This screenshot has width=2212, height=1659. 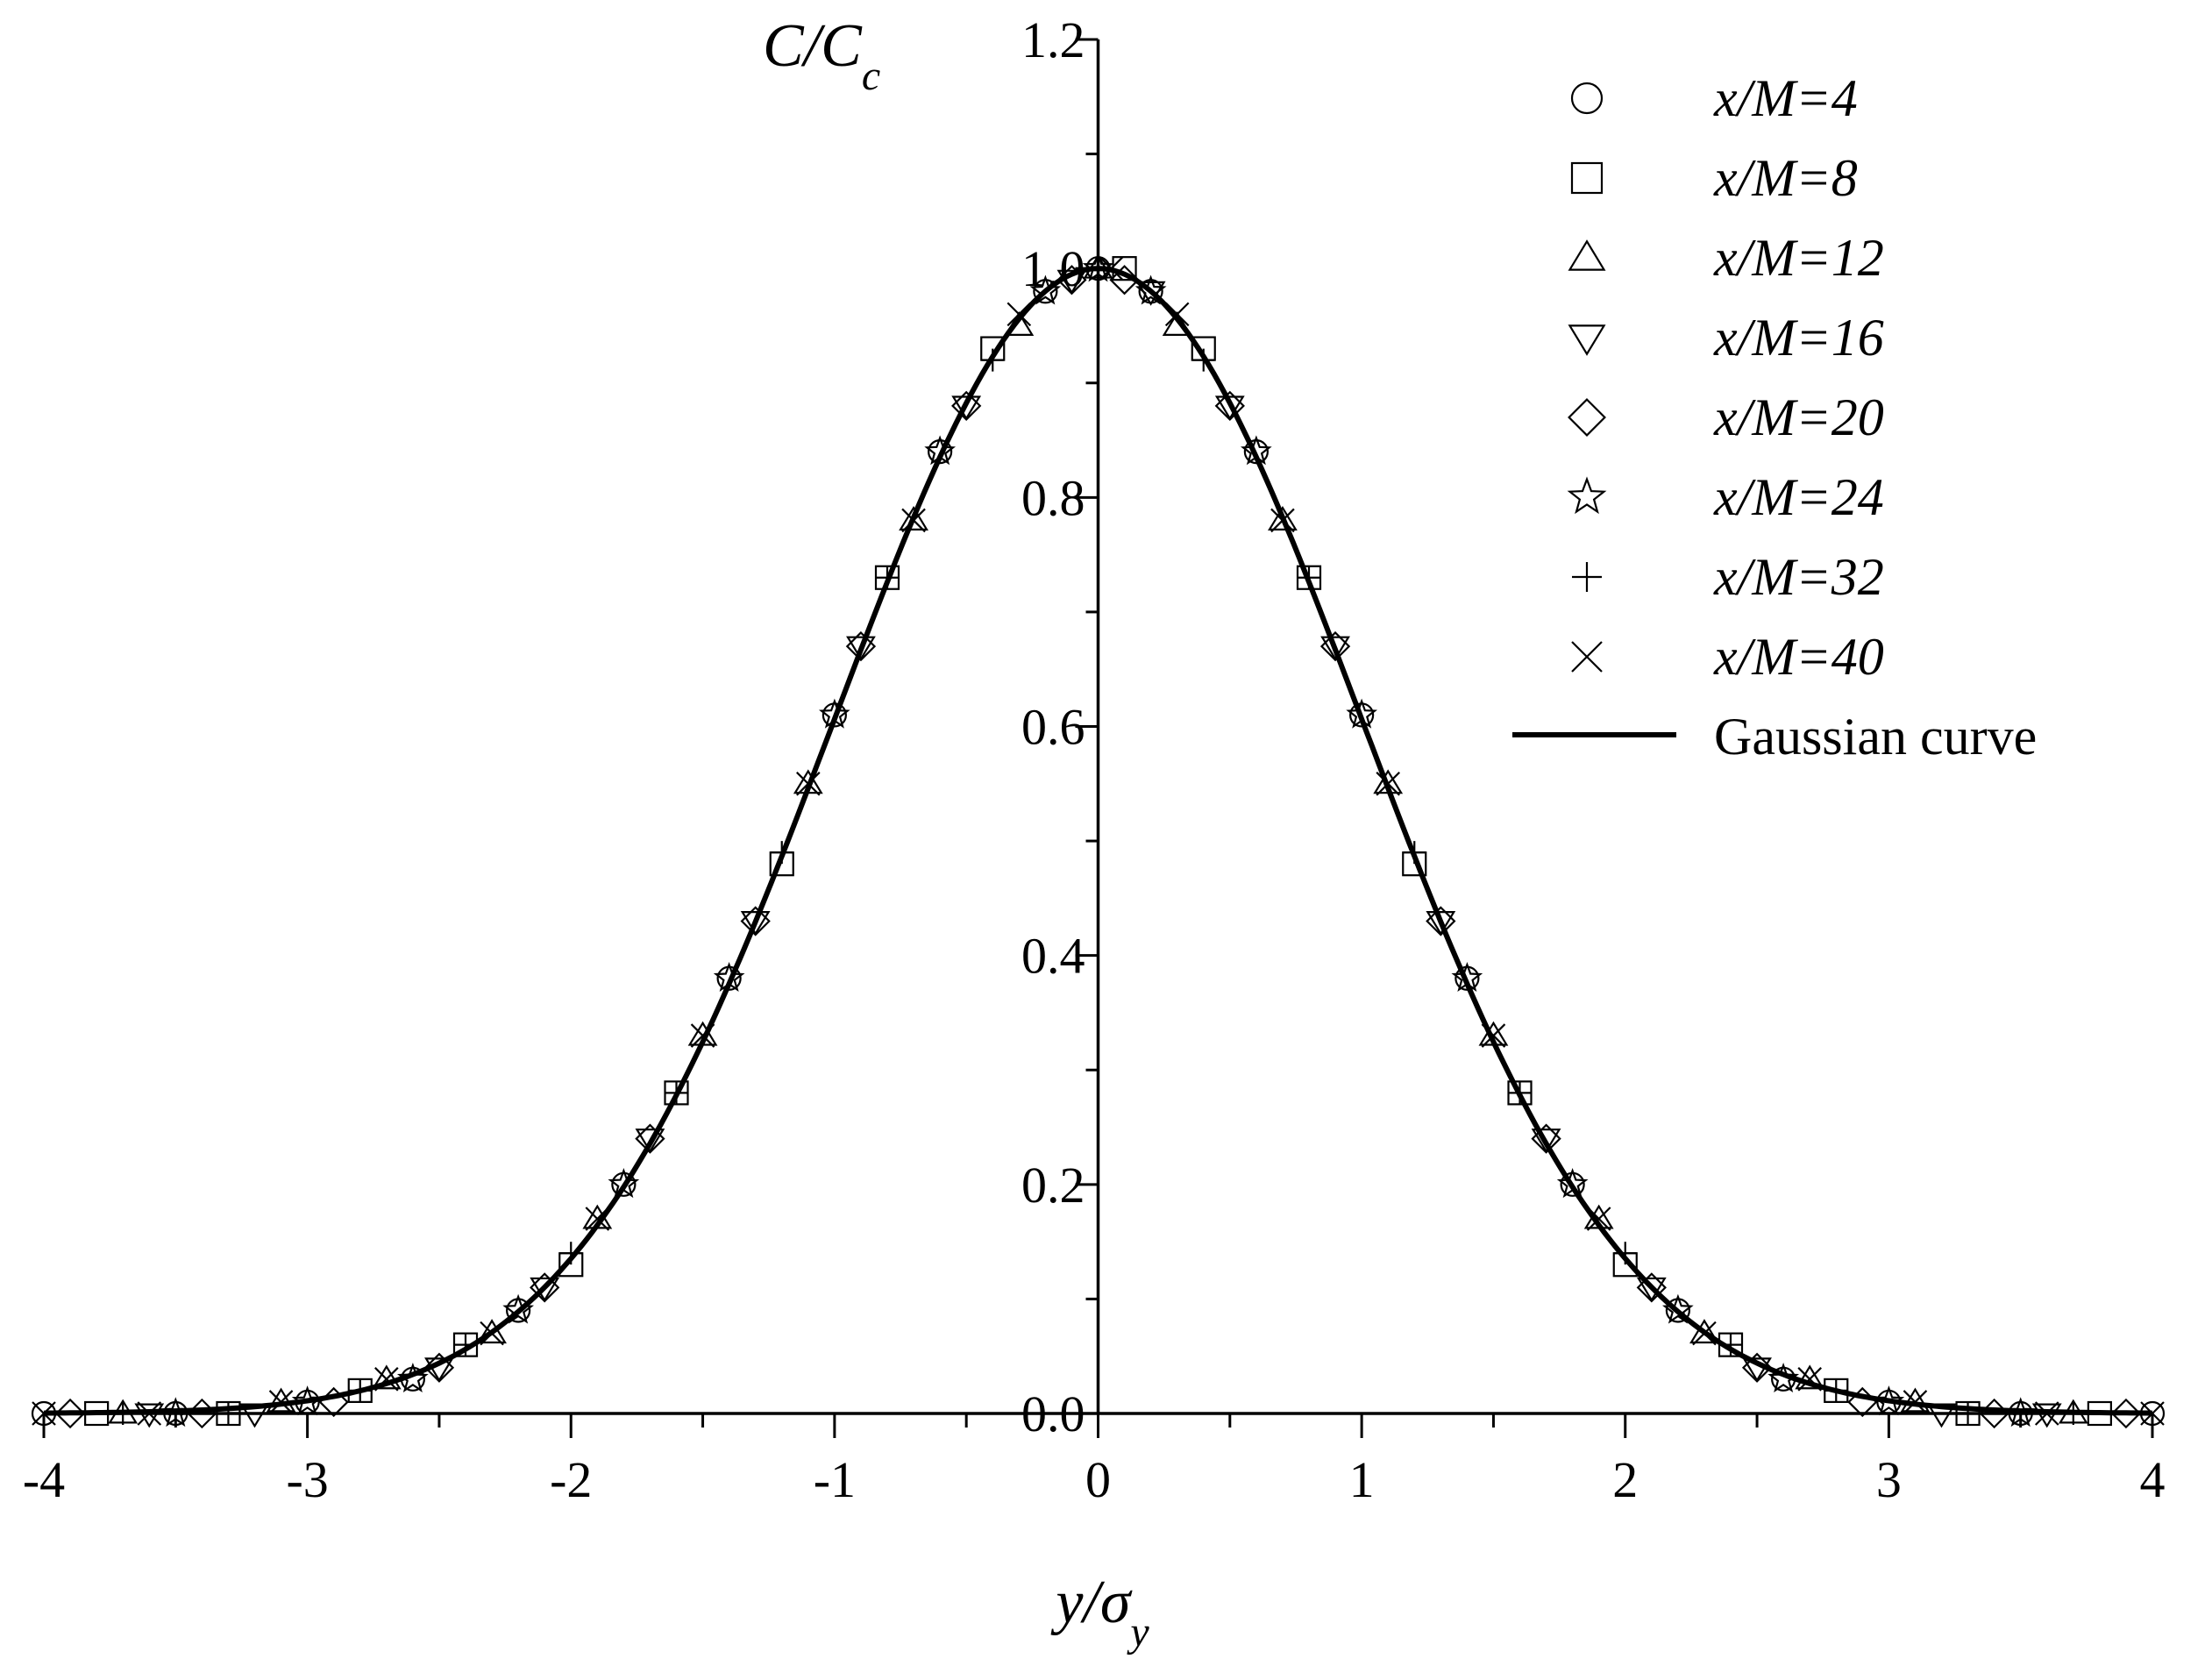 What do you see at coordinates (1587, 657) in the screenshot?
I see `legend-marker-cross` at bounding box center [1587, 657].